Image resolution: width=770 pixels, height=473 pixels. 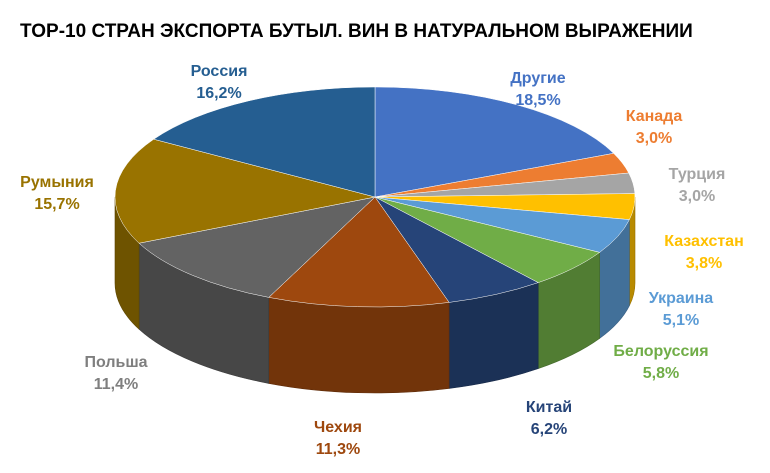 I want to click on slice-value-label: 18,5%, so click(x=537, y=100).